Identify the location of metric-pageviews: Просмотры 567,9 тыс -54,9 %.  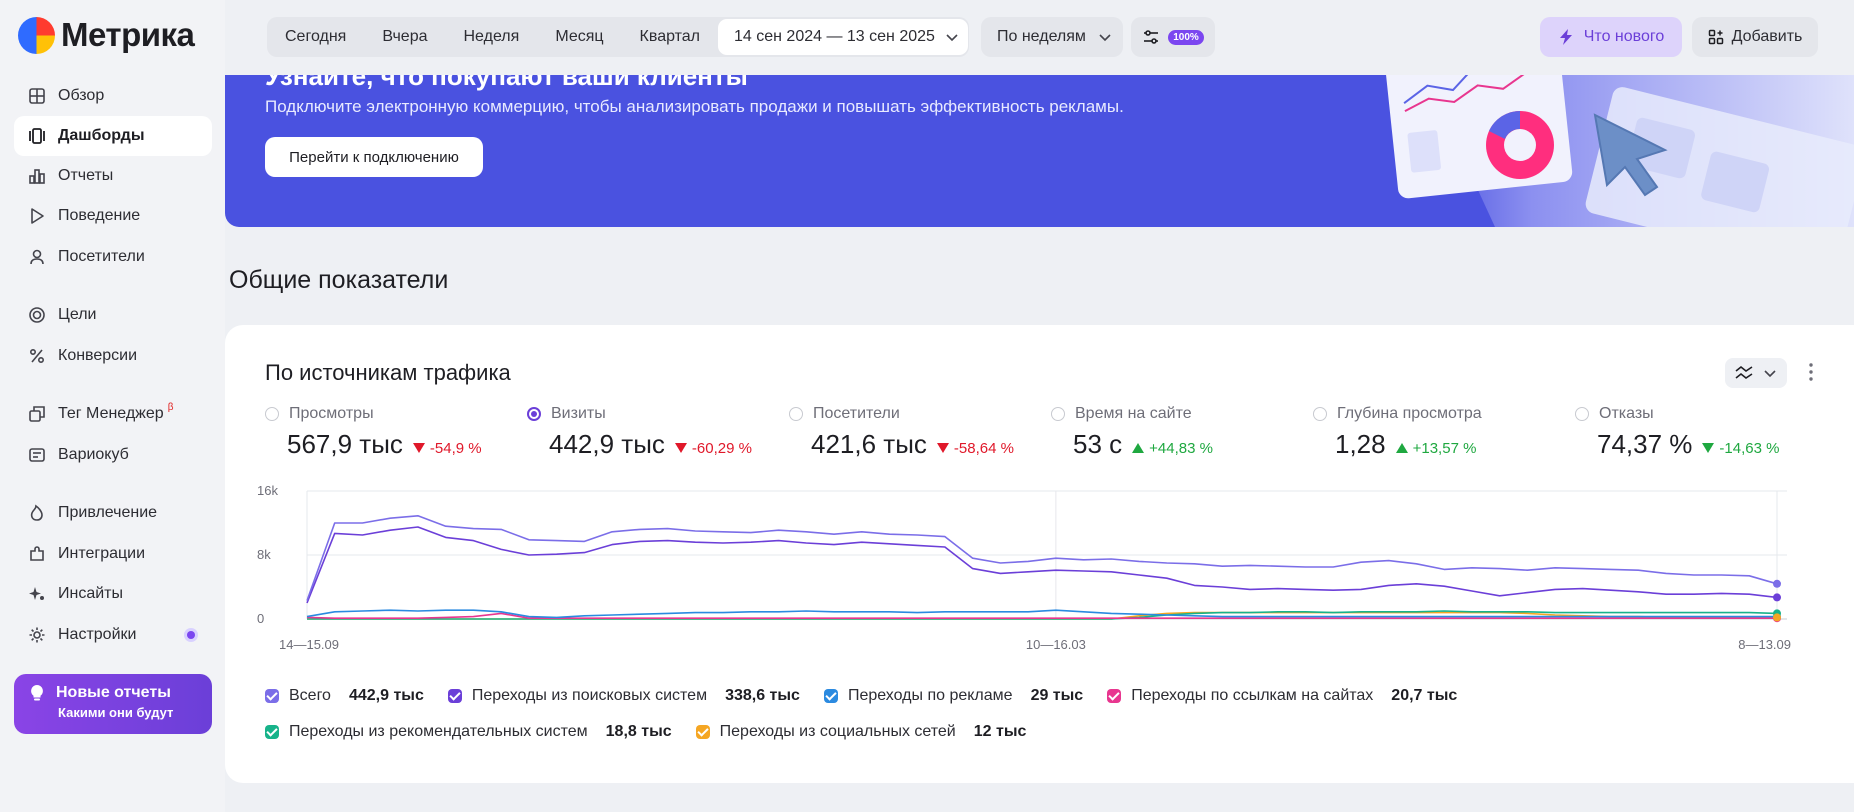
(390, 432).